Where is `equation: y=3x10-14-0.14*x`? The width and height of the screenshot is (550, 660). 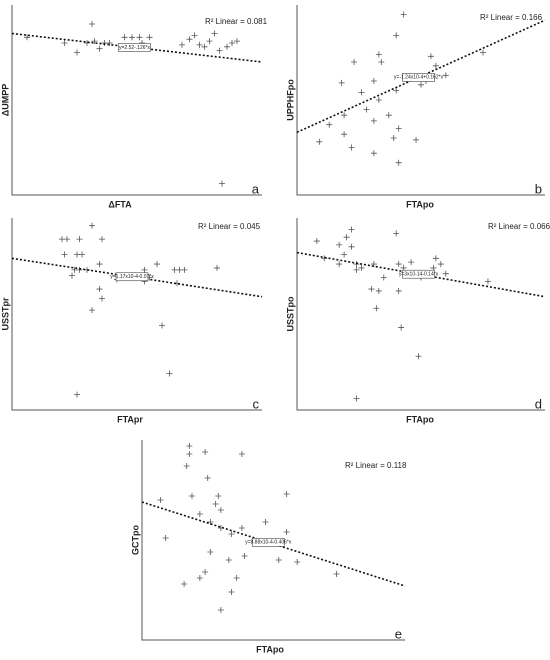
equation: y=3x10-14-0.14*x is located at coordinates (419, 275).